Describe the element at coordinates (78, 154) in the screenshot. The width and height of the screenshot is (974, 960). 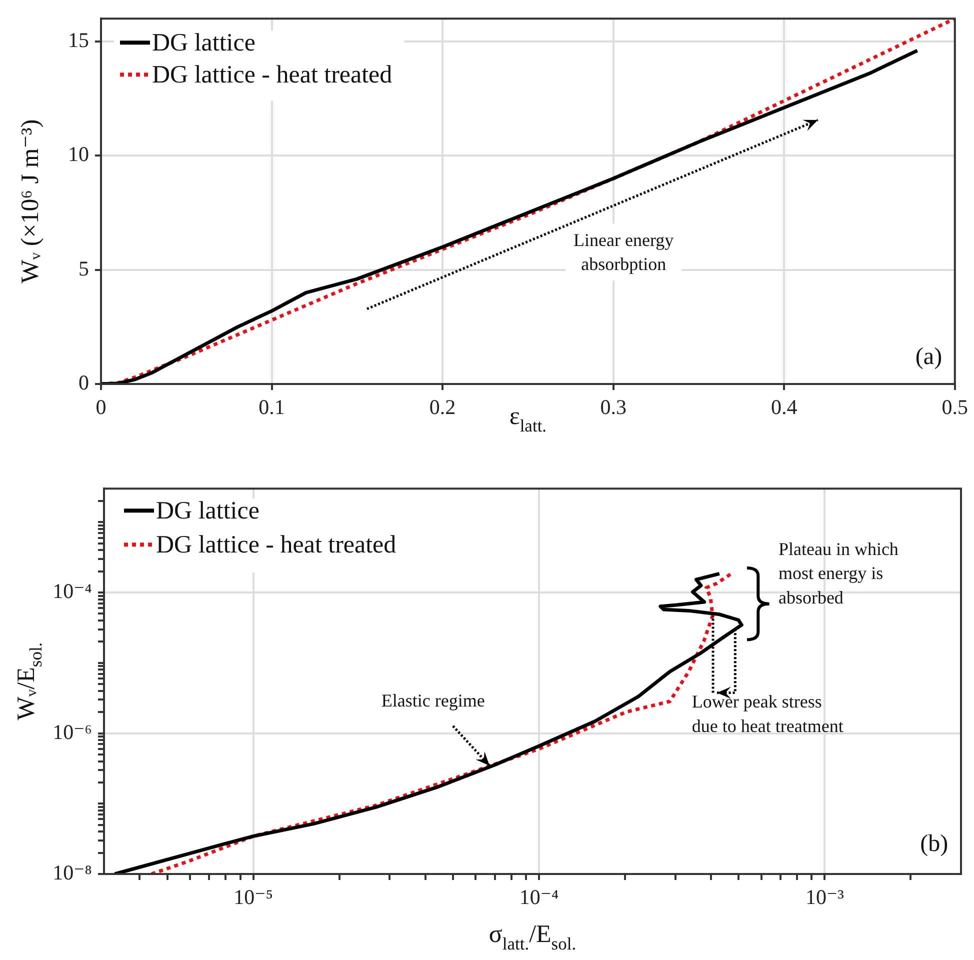
I see `y-tick-label: 10` at that location.